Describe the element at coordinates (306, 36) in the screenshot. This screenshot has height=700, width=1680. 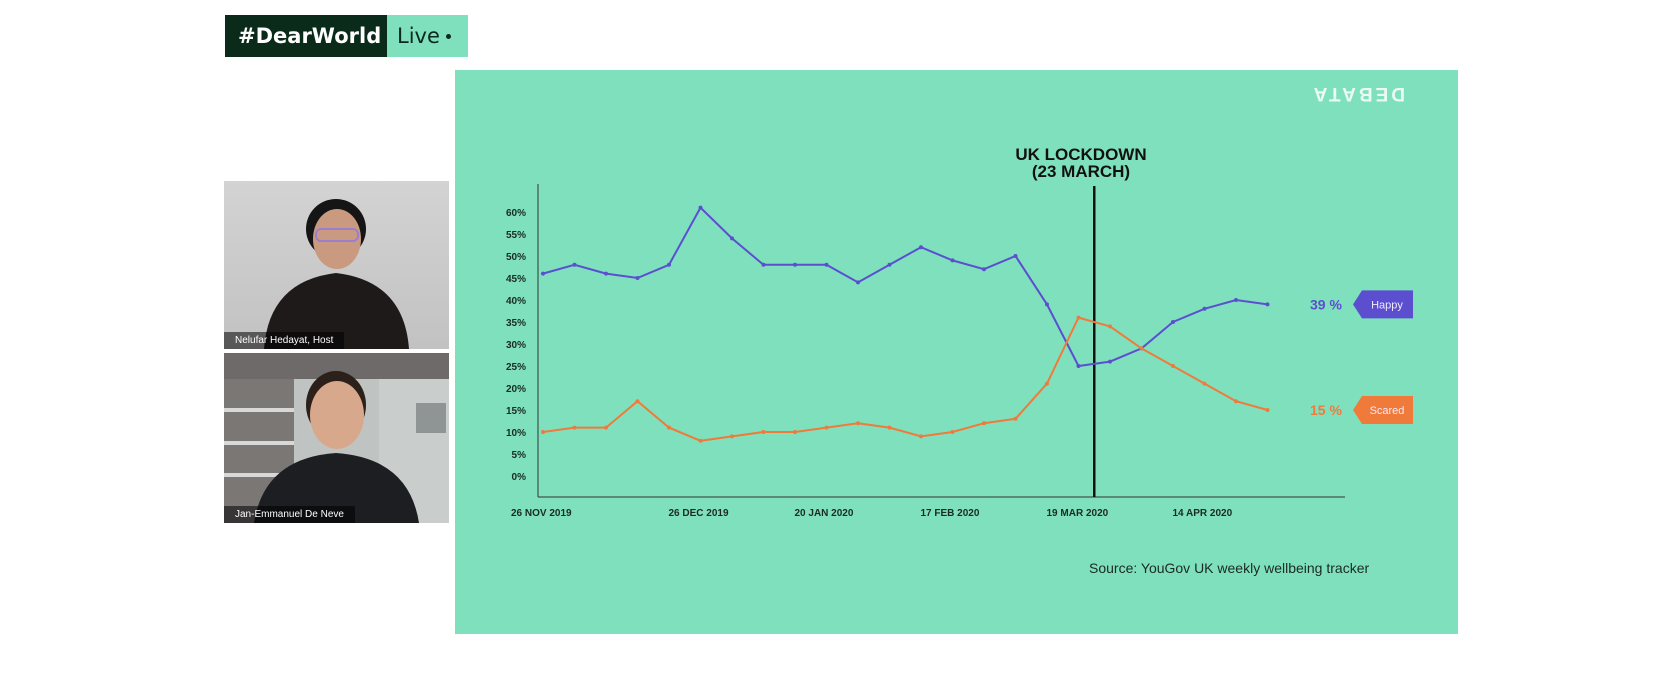
I see `brand-title: #DearWorld` at that location.